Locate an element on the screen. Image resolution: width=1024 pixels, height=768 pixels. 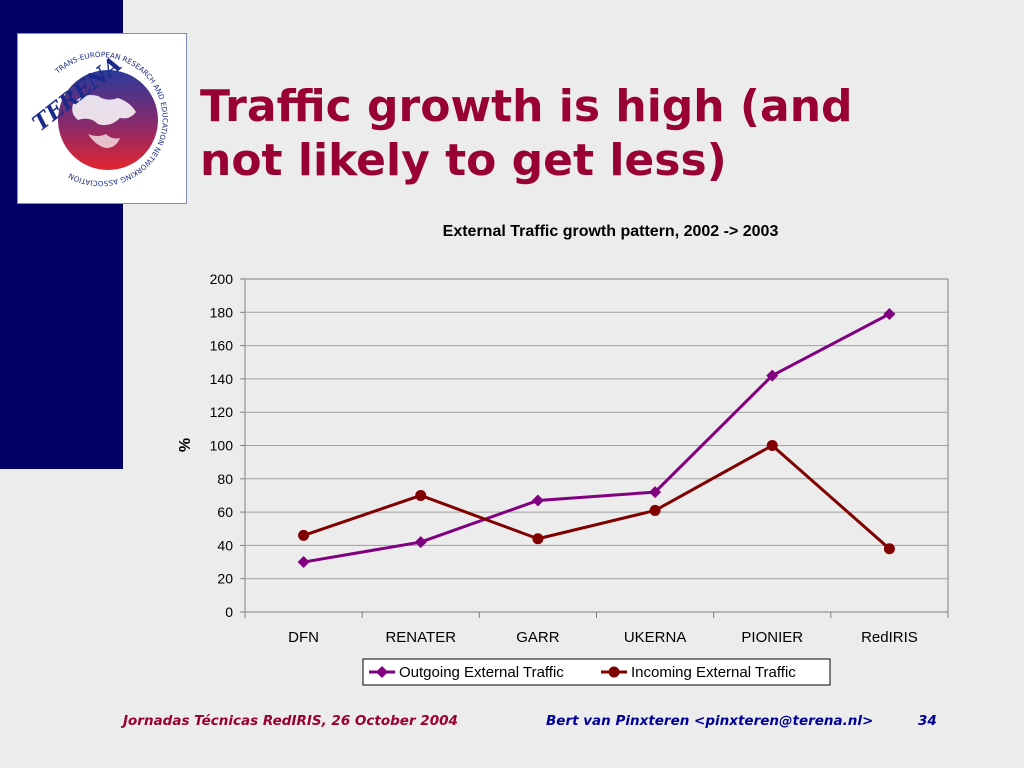
y-tick-label: 60 is located at coordinates (225, 512).